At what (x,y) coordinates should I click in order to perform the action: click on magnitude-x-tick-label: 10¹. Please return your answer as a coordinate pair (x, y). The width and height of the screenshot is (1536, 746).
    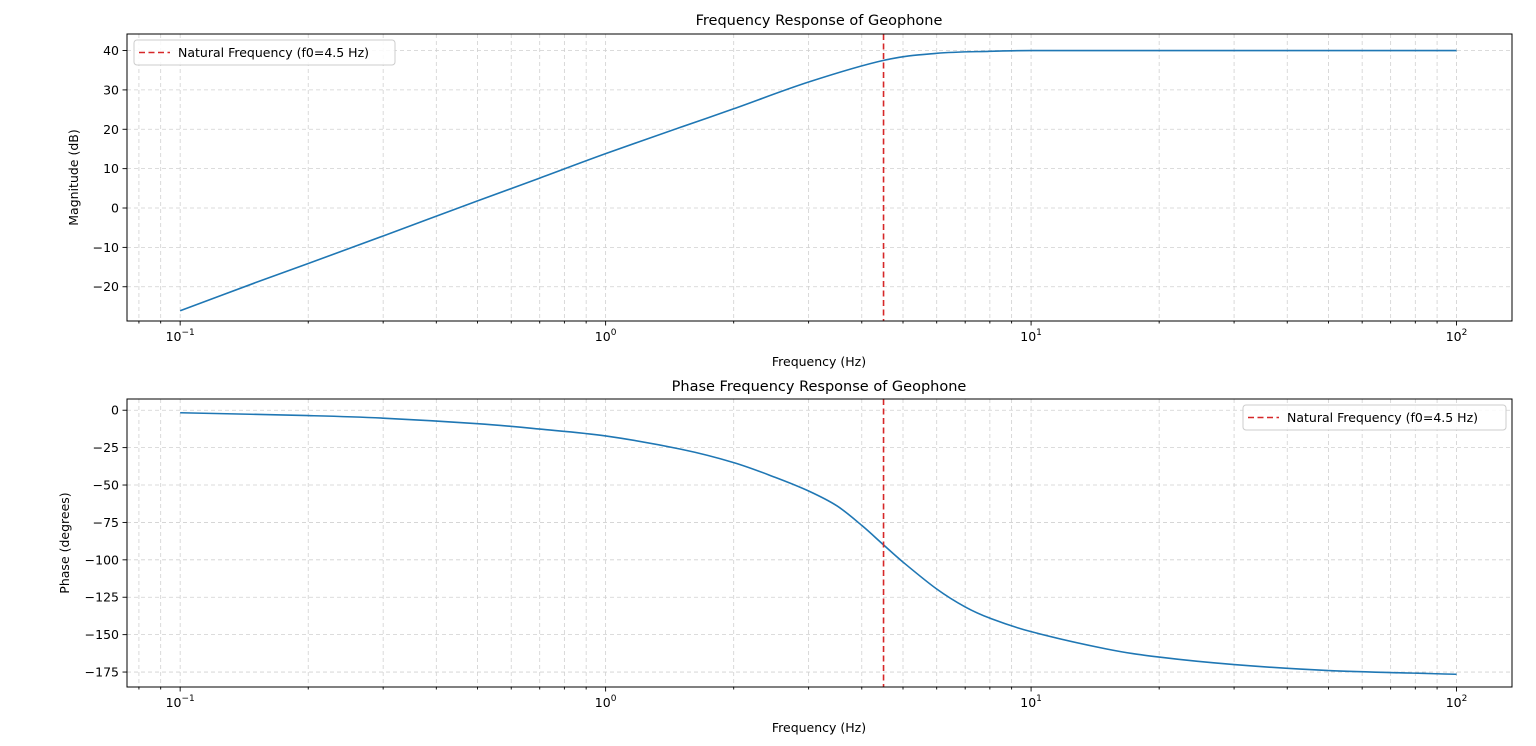
    Looking at the image, I should click on (1031, 336).